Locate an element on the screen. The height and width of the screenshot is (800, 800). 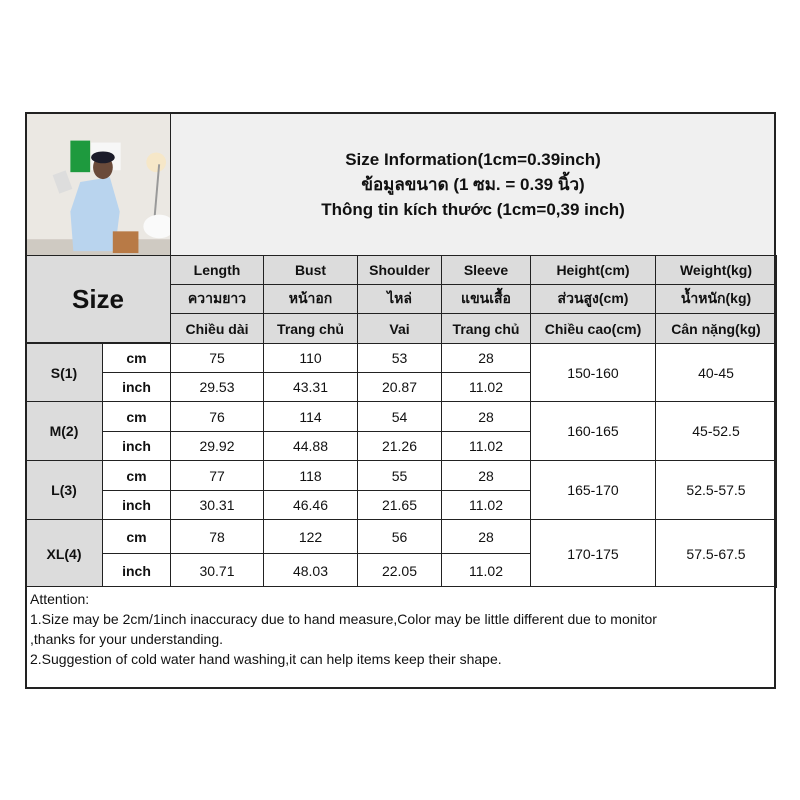
measurement-cell: 21.65 is located at coordinates (399, 505).